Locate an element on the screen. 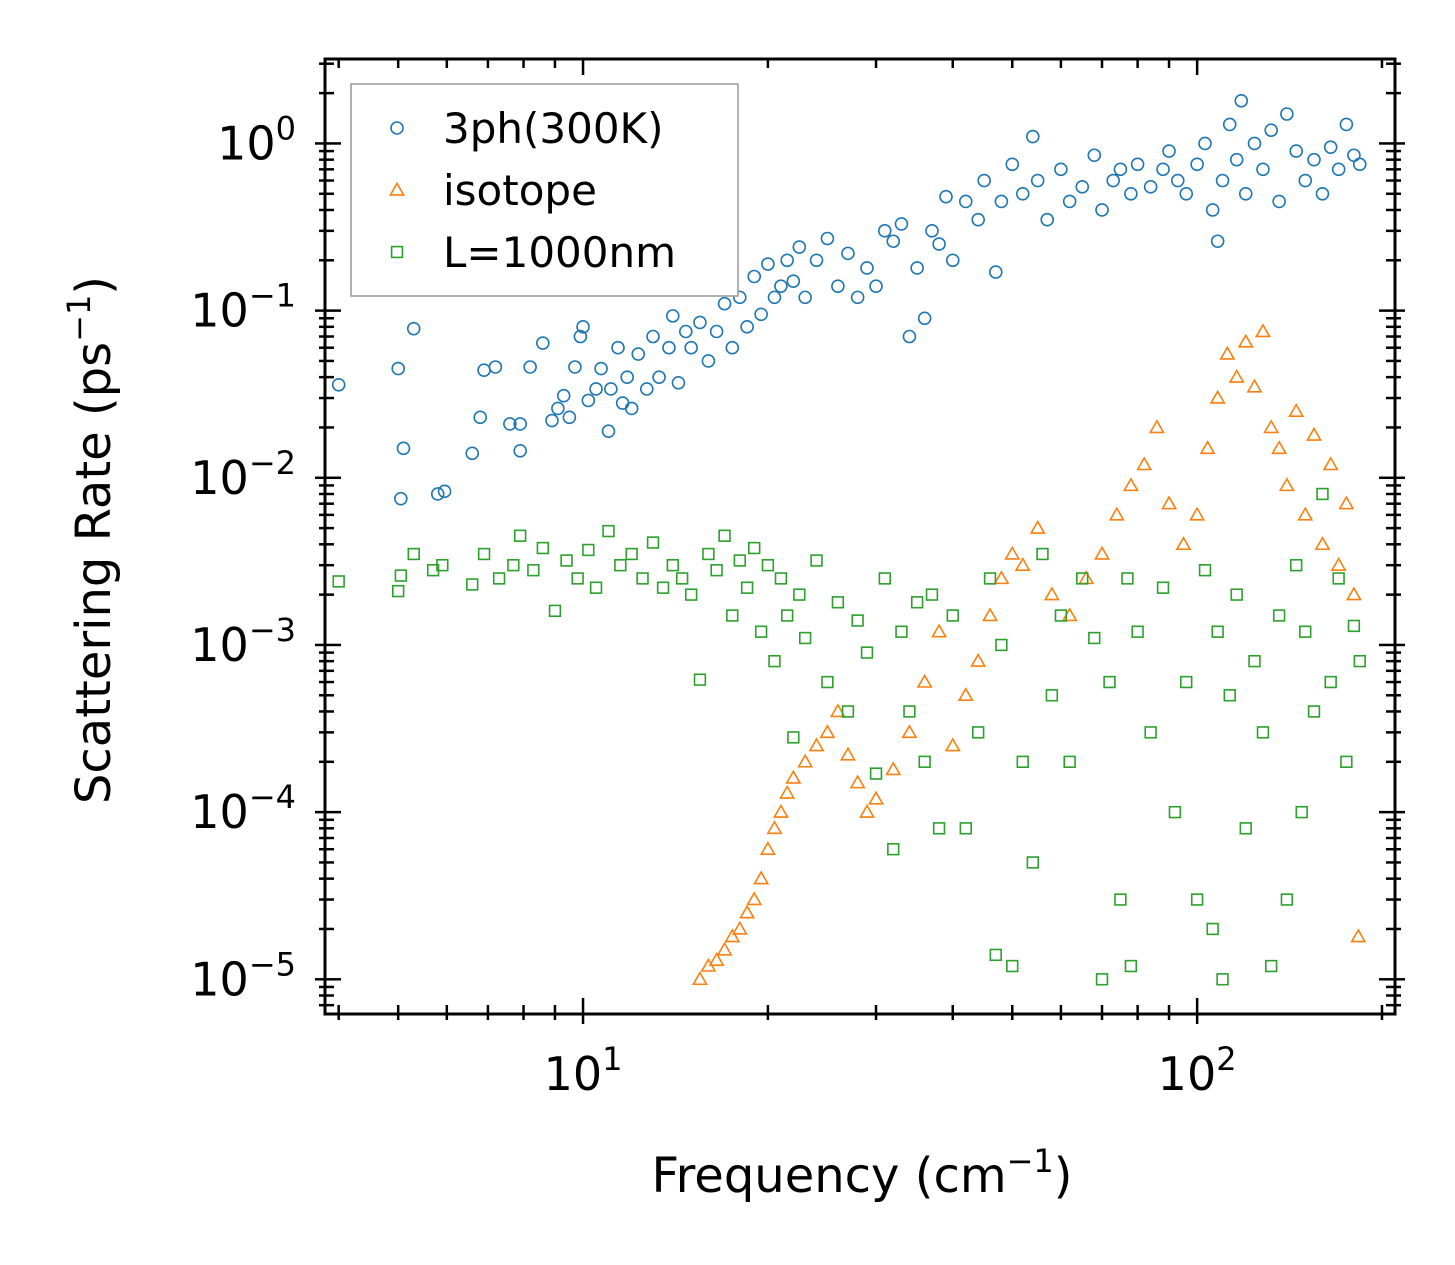 Image resolution: width=1455 pixels, height=1265 pixels. y-tick-label: 10⁻³ is located at coordinates (243, 641).